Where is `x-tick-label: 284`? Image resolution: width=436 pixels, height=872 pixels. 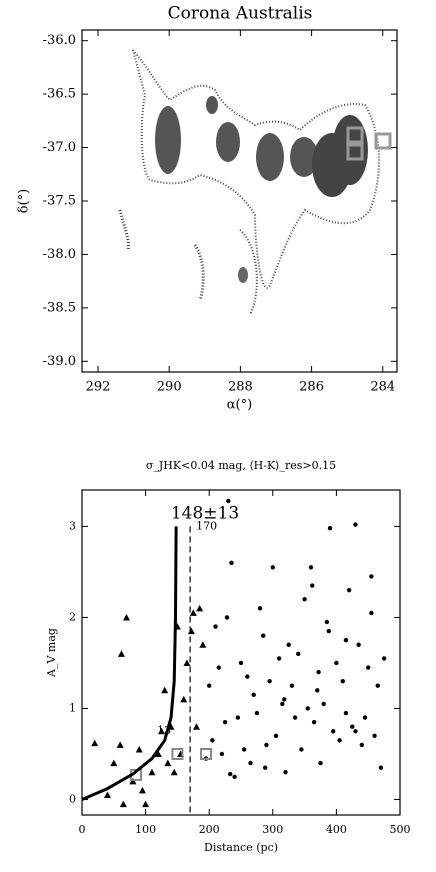
x-tick-label: 284 is located at coordinates (382, 387).